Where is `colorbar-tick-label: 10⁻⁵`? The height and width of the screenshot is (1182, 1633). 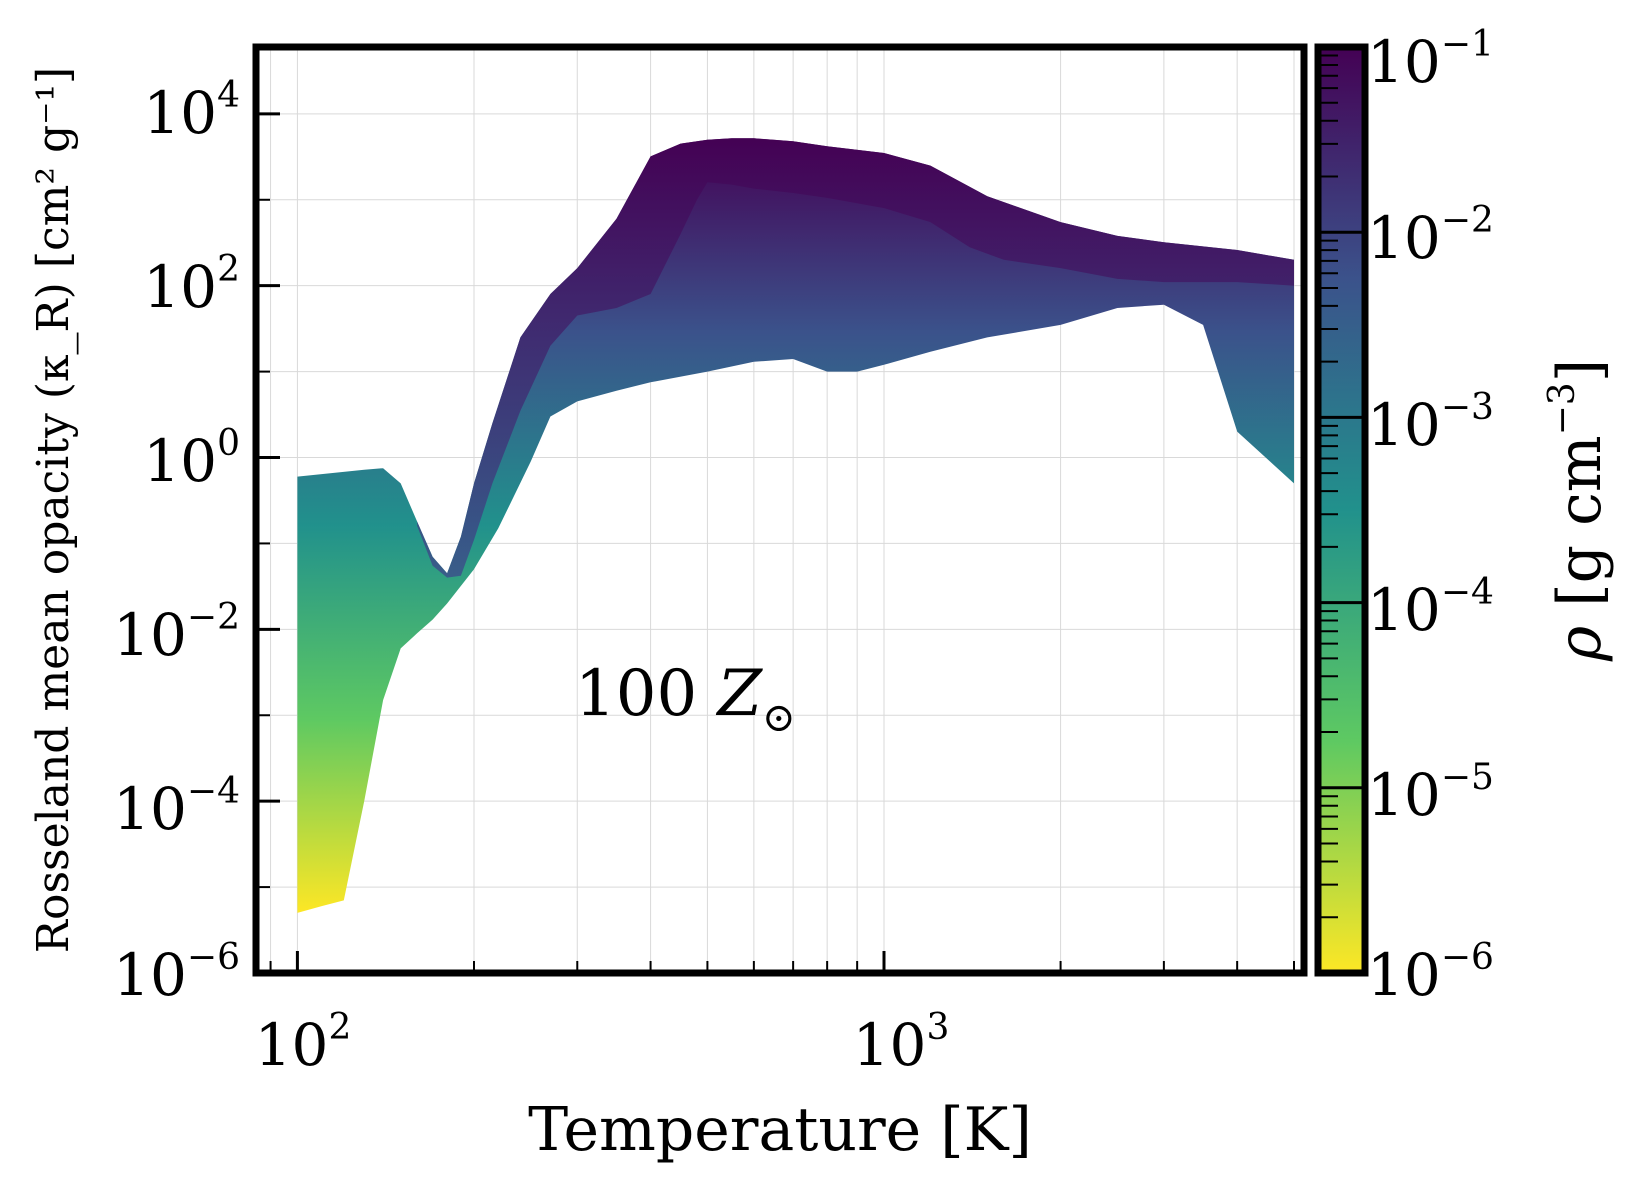
colorbar-tick-label: 10⁻⁵ is located at coordinates (1430, 793).